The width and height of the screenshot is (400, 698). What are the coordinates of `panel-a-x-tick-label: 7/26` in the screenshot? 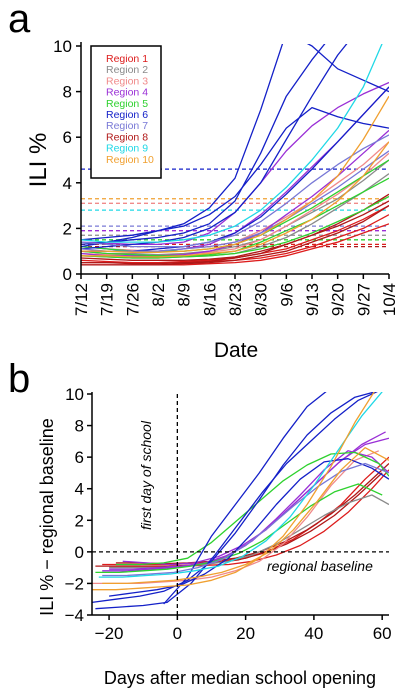 It's located at (132, 299).